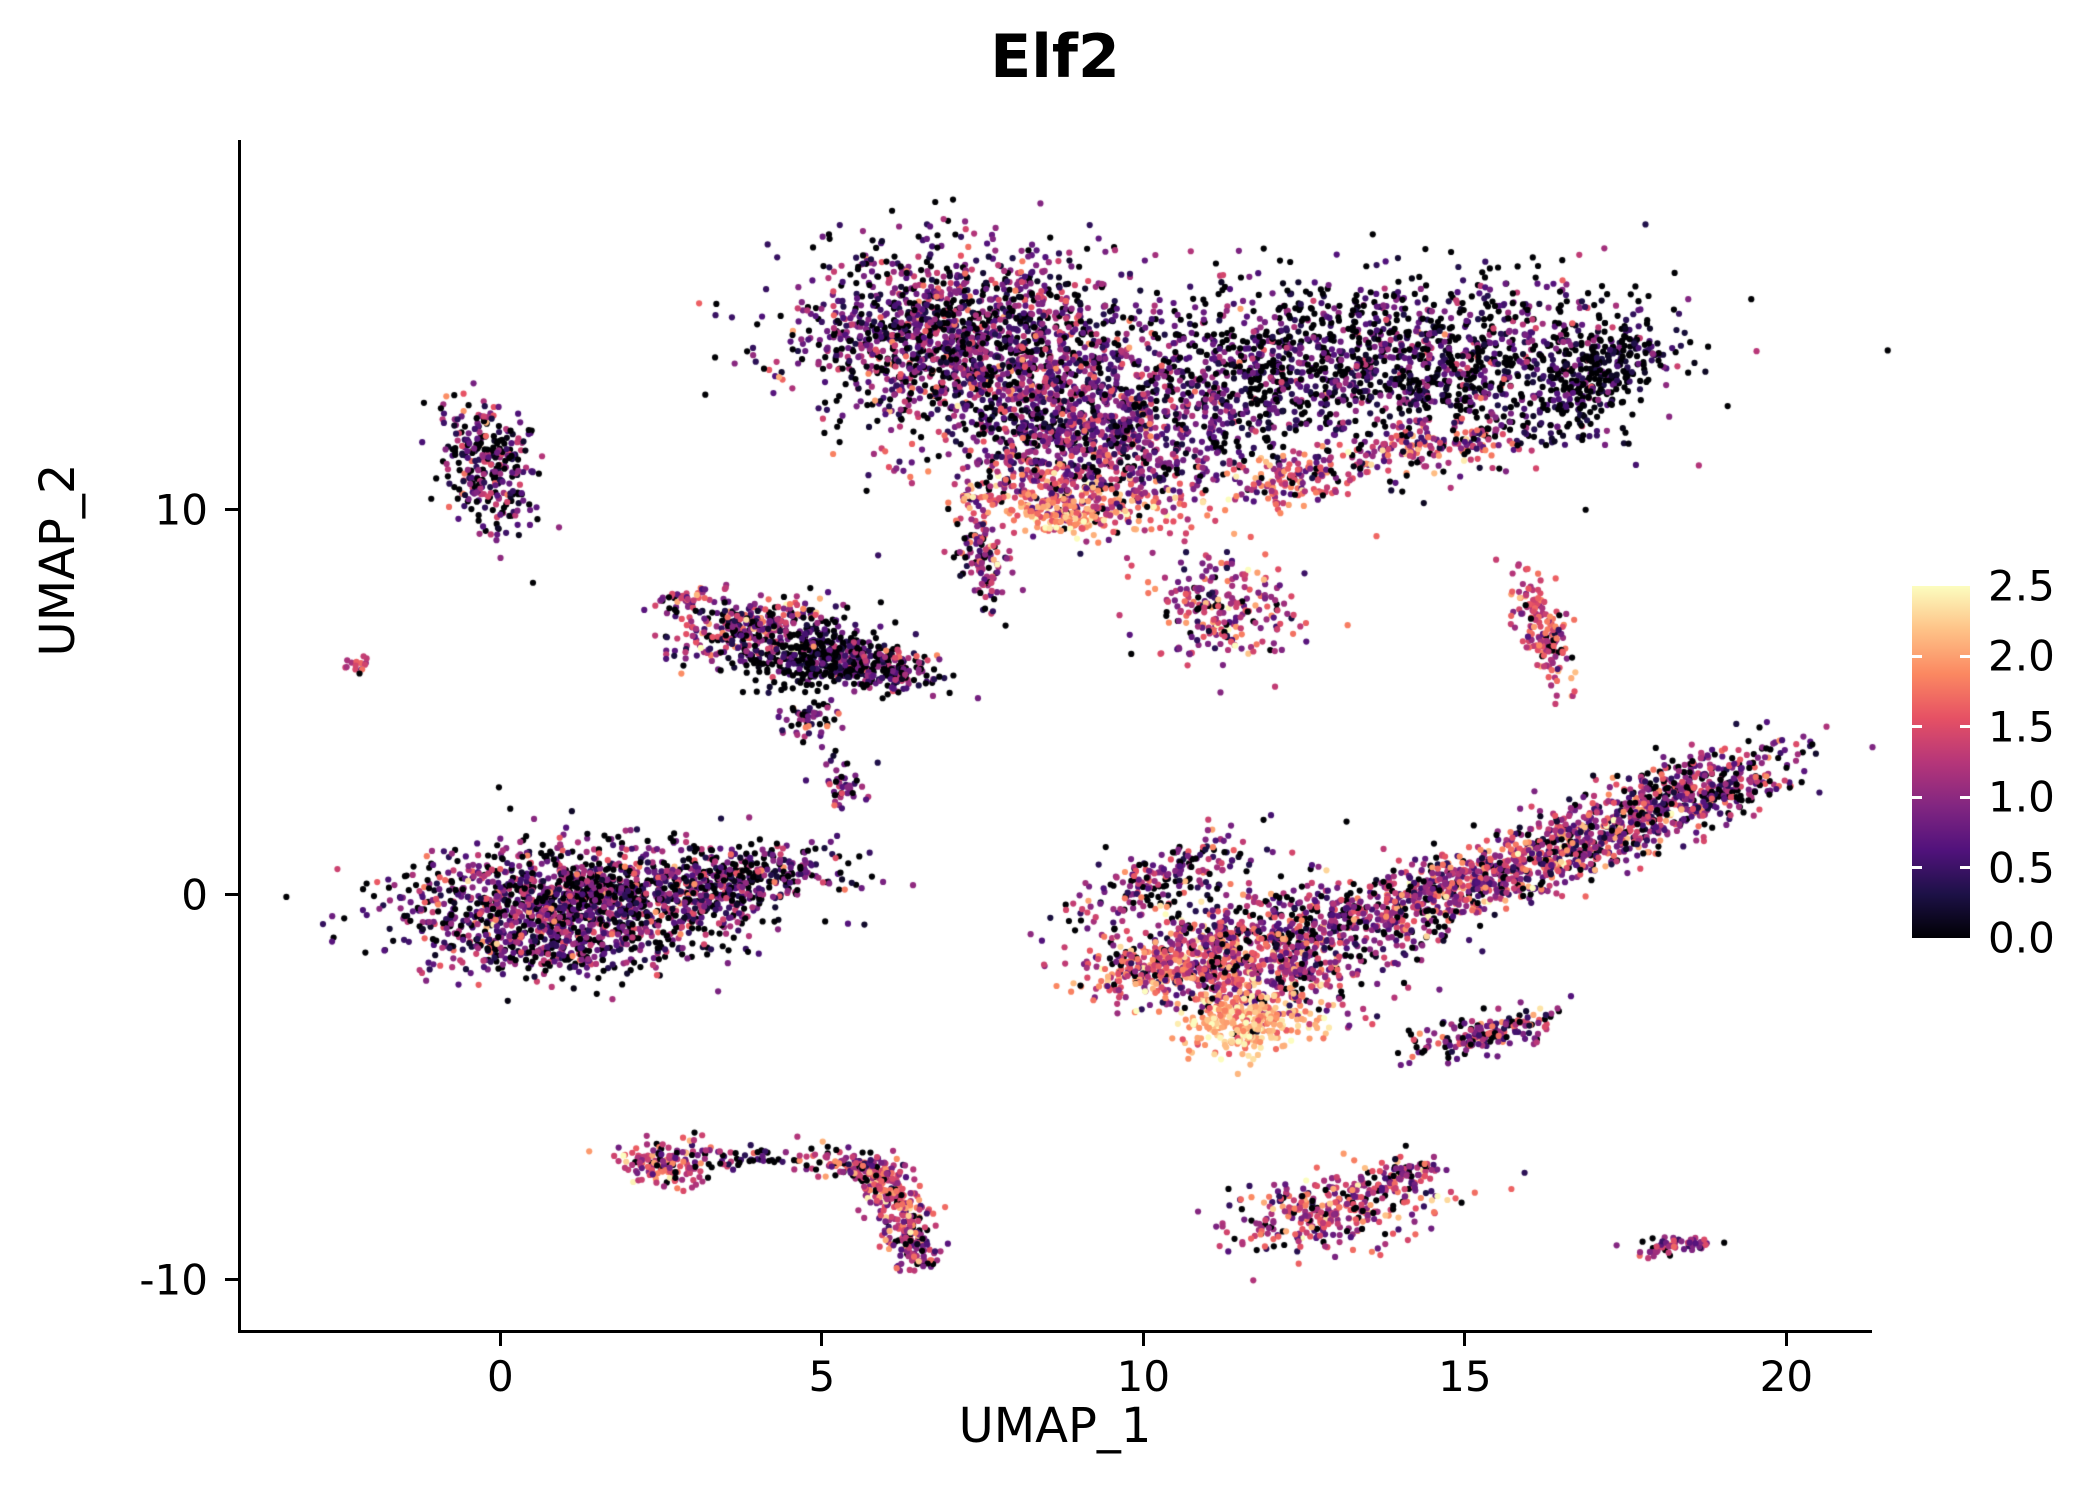 The image size is (2100, 1500). I want to click on y-tick-label: 0, so click(194, 895).